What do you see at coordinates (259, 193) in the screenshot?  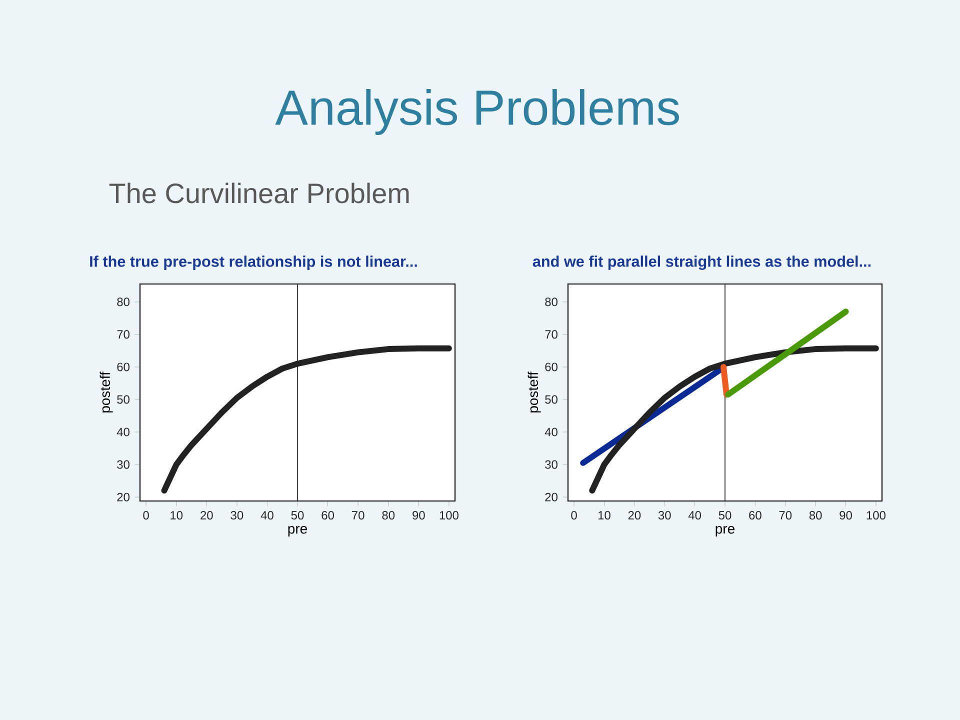 I see `text: The Curvilinear Problem` at bounding box center [259, 193].